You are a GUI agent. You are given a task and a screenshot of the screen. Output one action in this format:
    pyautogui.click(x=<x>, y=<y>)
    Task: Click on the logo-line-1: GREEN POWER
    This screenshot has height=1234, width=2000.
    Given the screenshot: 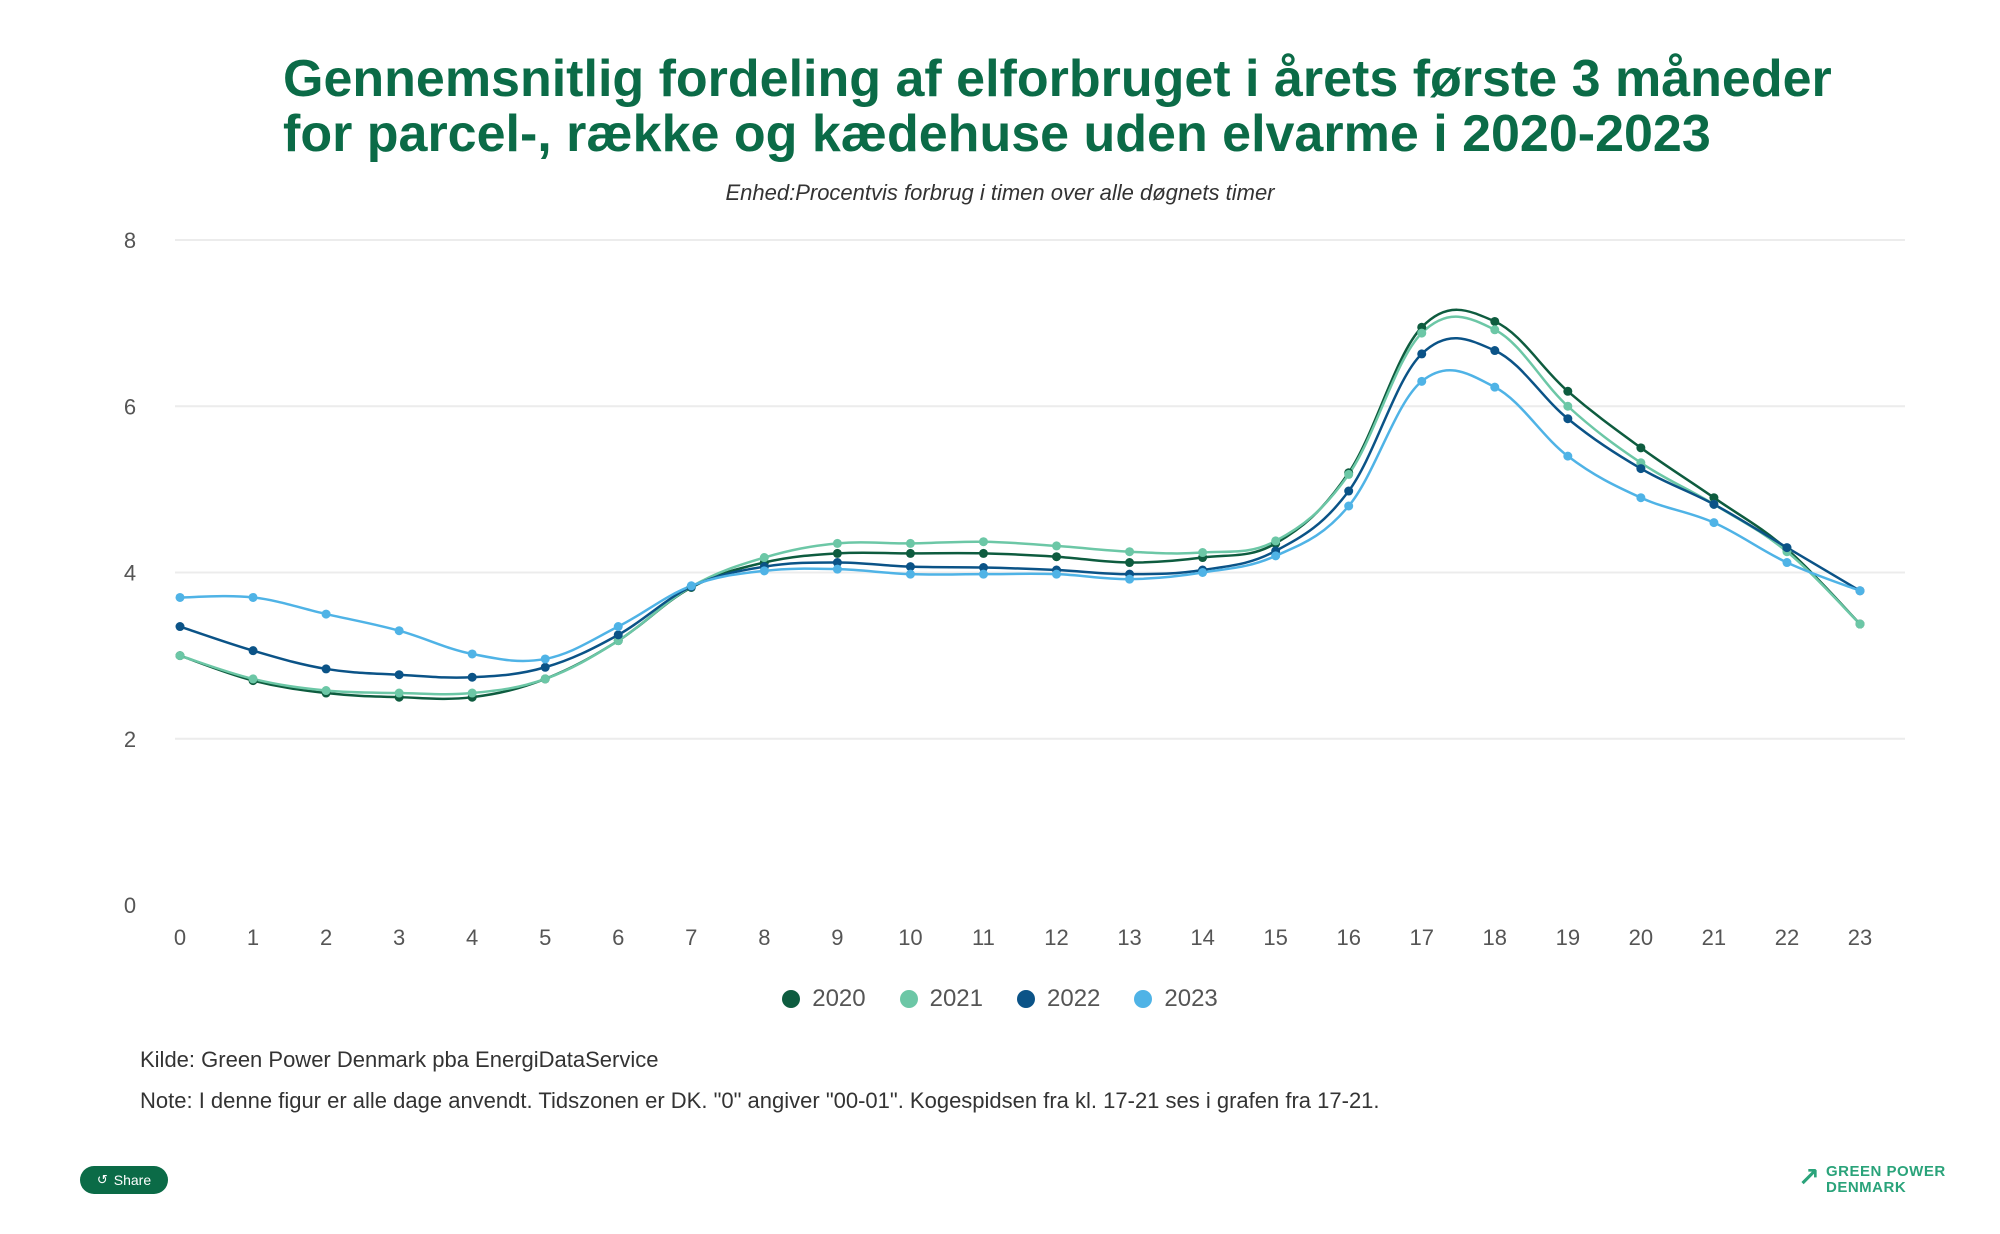 What is the action you would take?
    pyautogui.click(x=1886, y=1171)
    